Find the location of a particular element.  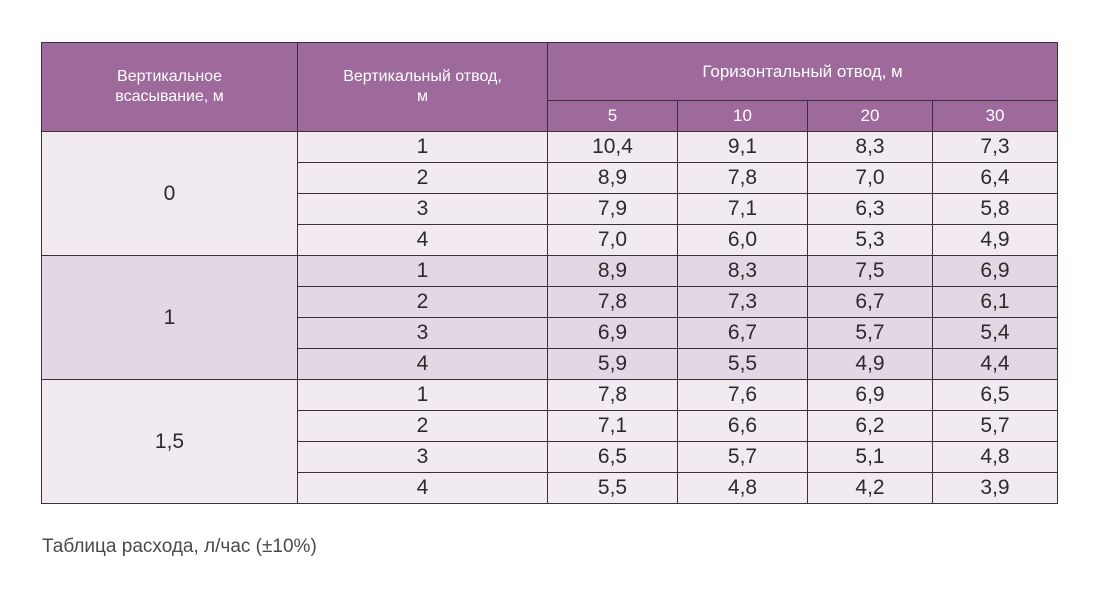

header-horizontal-outlet: Горизонтальный отвод, м is located at coordinates (802, 71).